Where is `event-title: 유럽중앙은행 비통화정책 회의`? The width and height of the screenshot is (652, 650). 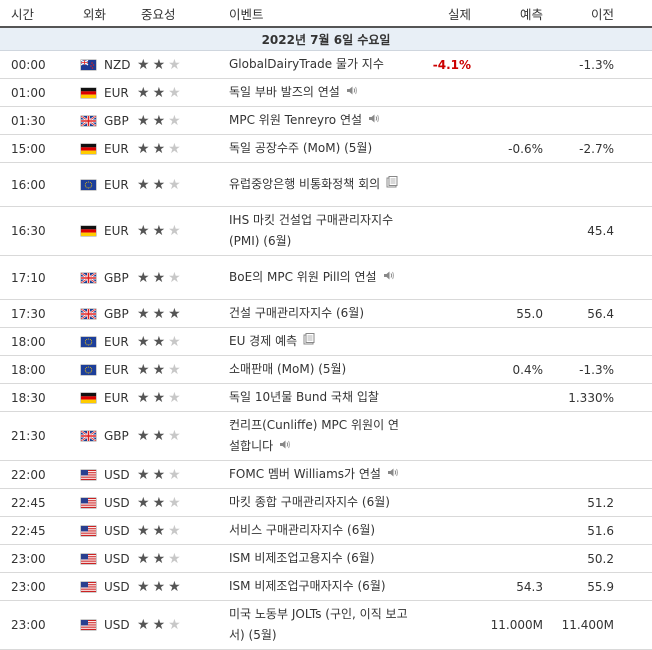
event-title: 유럽중앙은행 비통화정책 회의 is located at coordinates (305, 184).